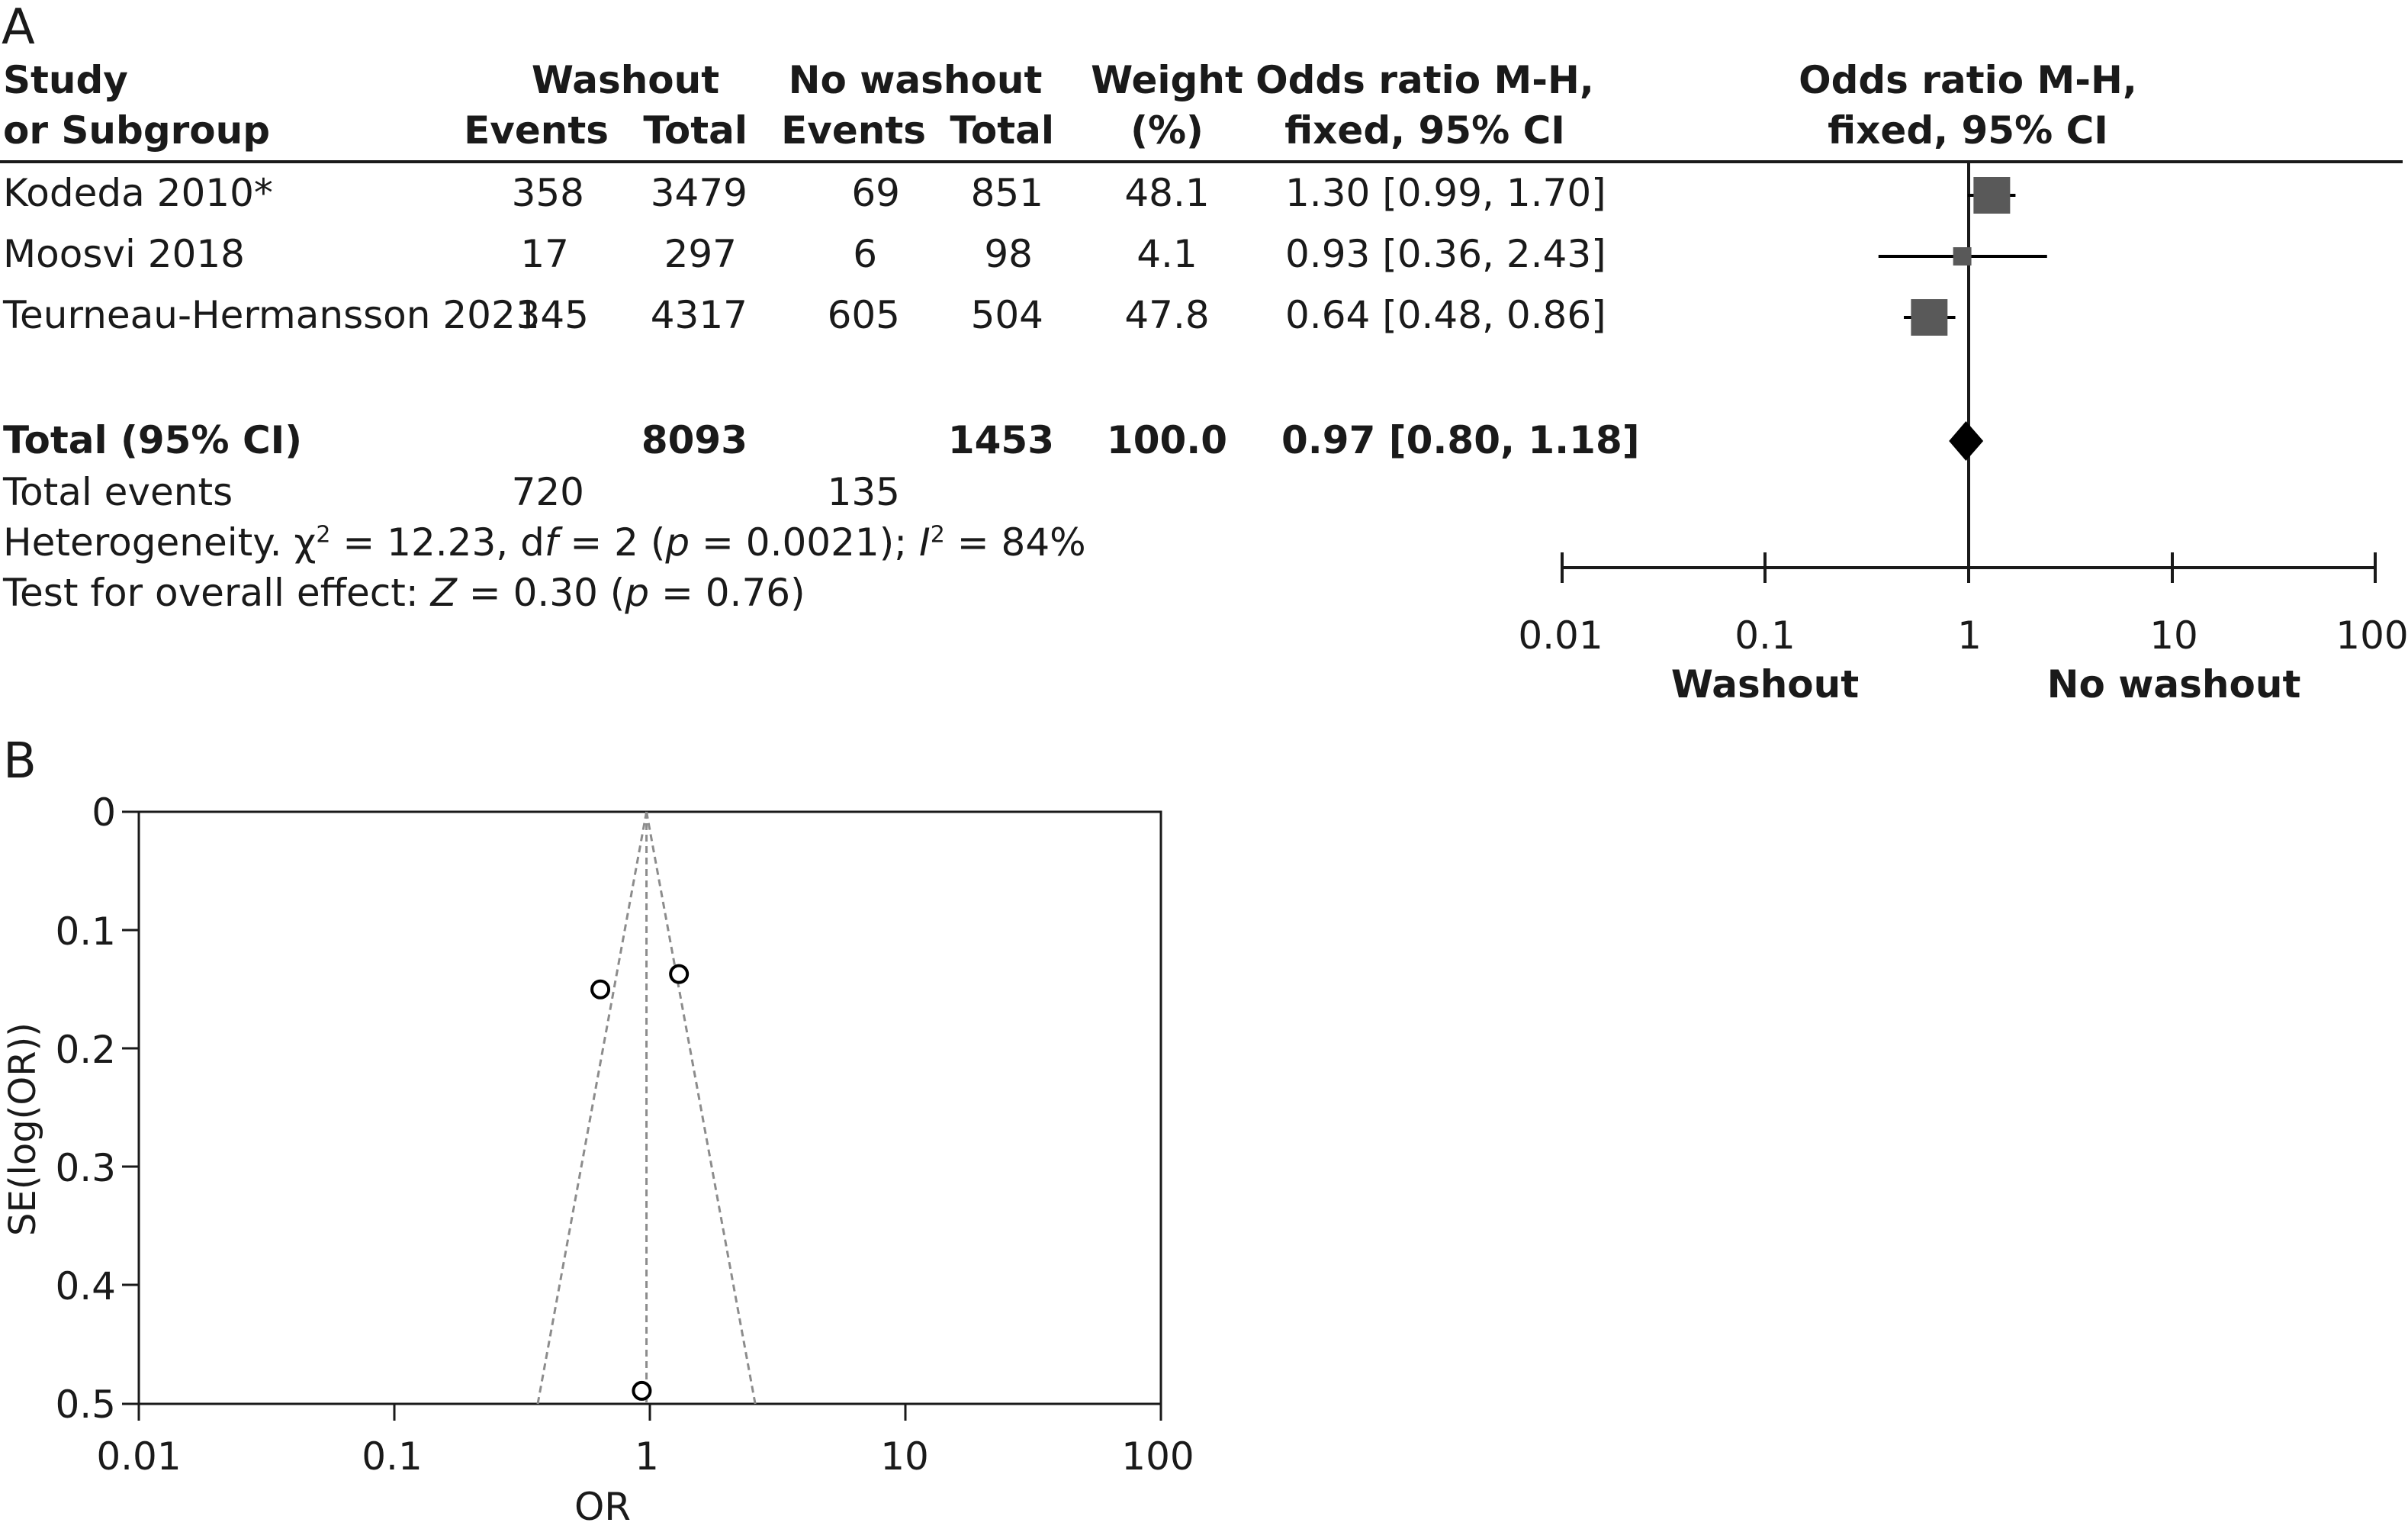 The image size is (2408, 1529). Describe the element at coordinates (1560, 635) in the screenshot. I see `forest-tick-label: 0.01` at that location.